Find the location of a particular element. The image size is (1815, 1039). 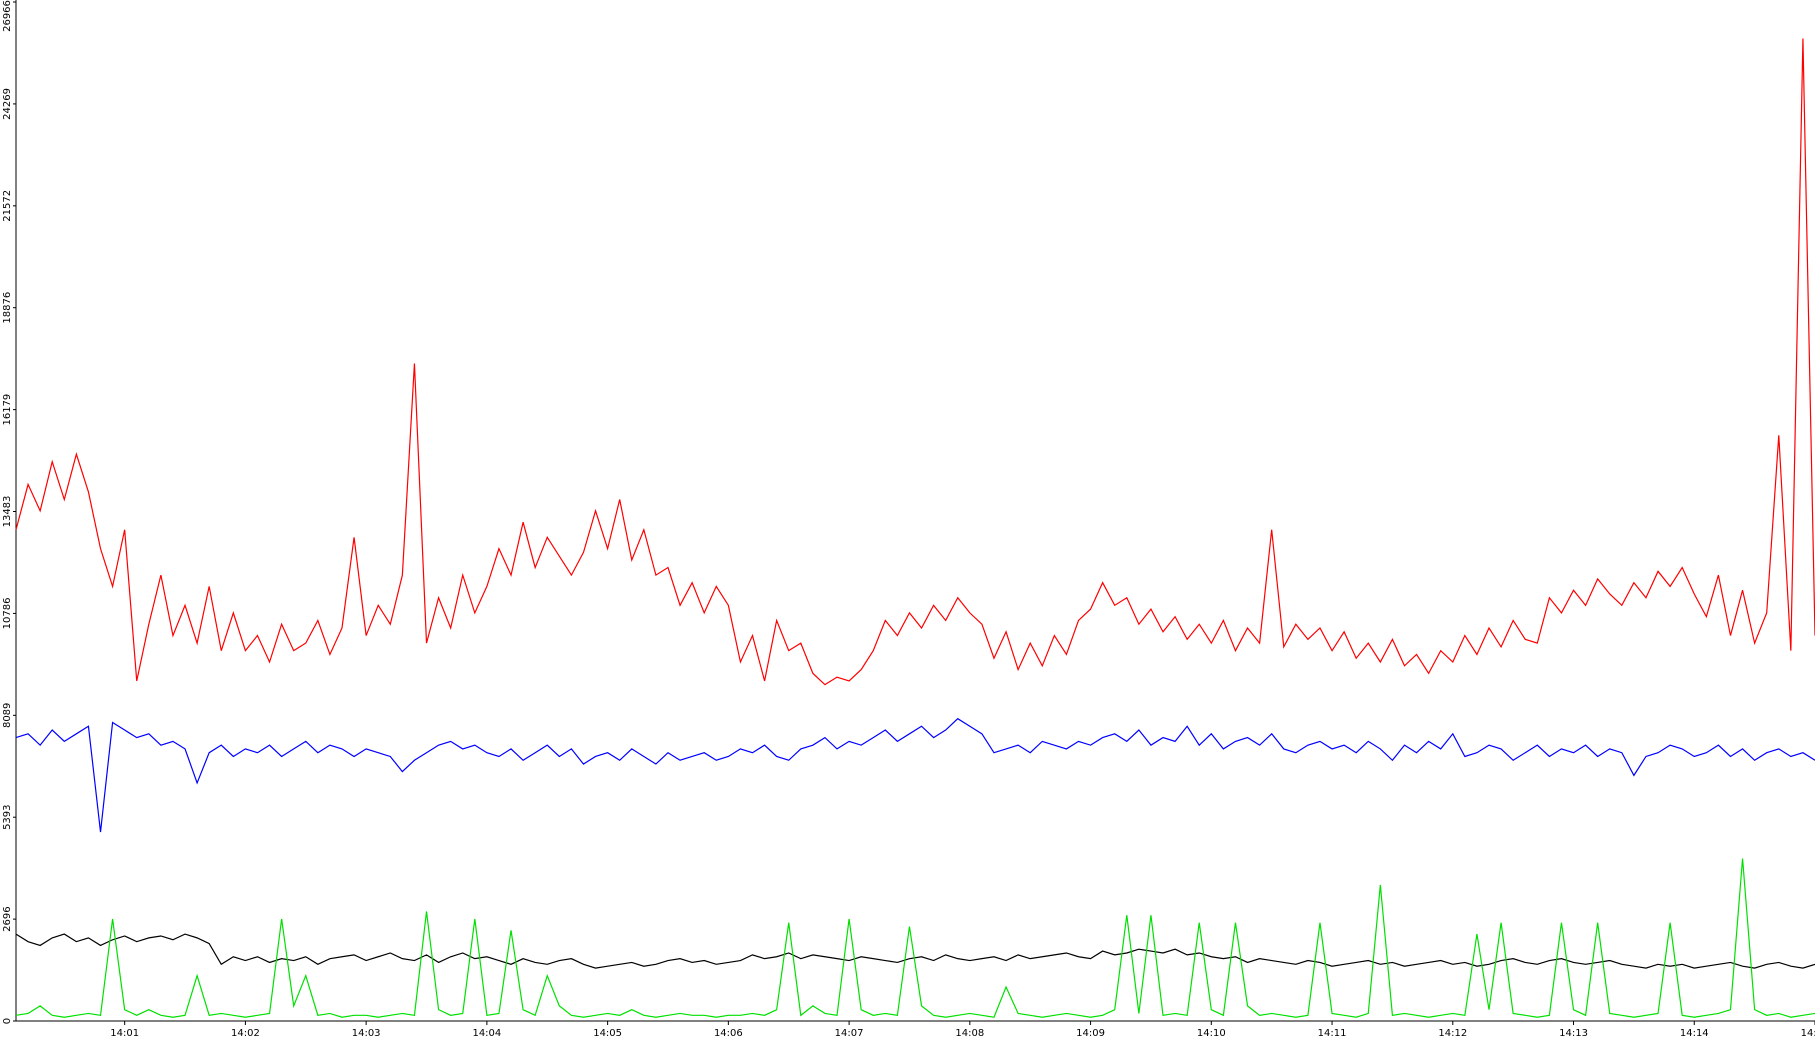

y-tick-label: 26966 is located at coordinates (7, 16).